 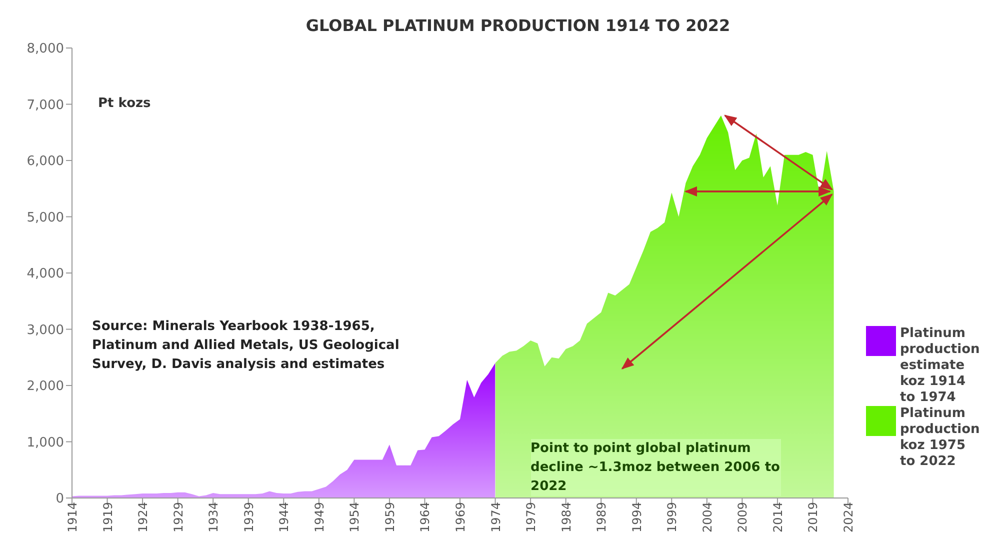 What do you see at coordinates (655, 467) in the screenshot?
I see `annotation: Point to point global platinum decline ~1.3moz between 2006 to 2022` at bounding box center [655, 467].